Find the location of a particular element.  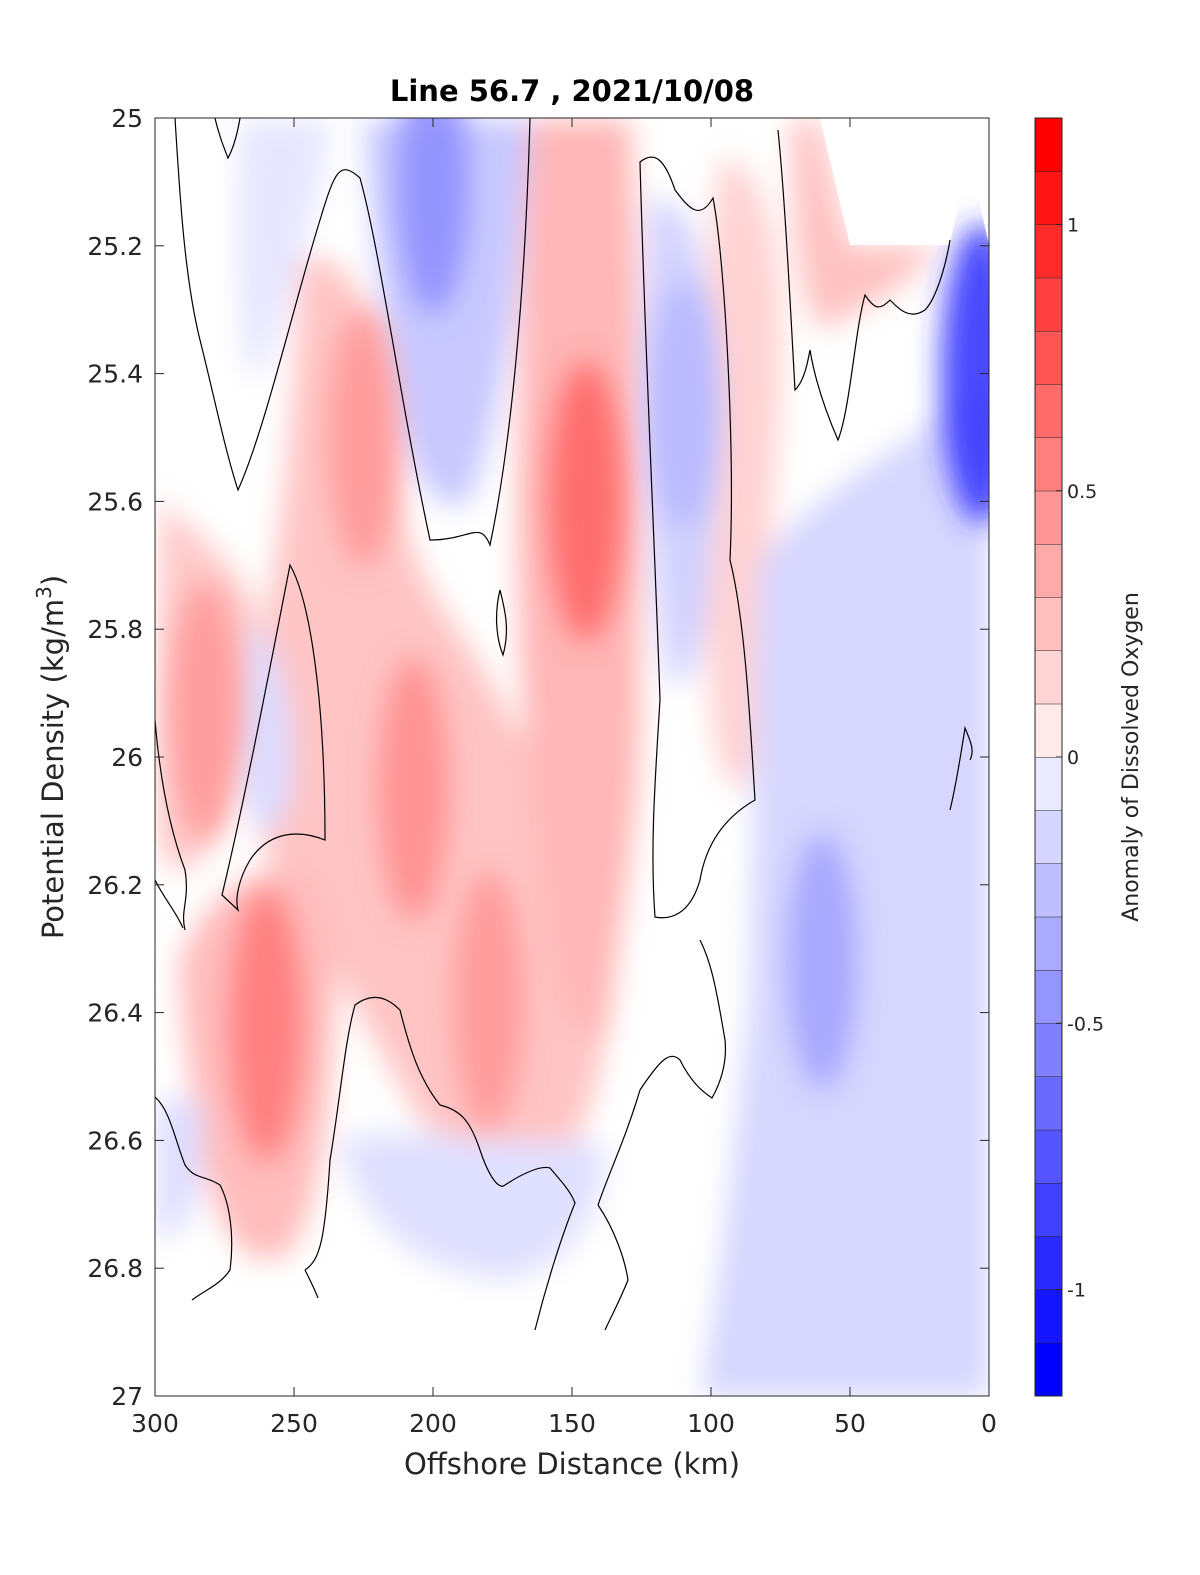

colorbar is located at coordinates (1048, 756).